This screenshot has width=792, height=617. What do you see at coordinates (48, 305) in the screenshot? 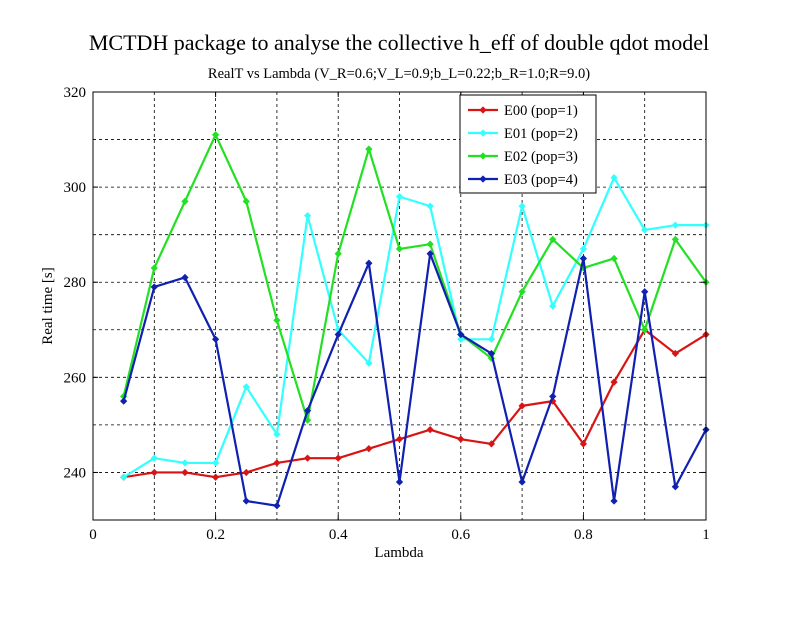
I see `y-axis-label: Real time [s]` at bounding box center [48, 305].